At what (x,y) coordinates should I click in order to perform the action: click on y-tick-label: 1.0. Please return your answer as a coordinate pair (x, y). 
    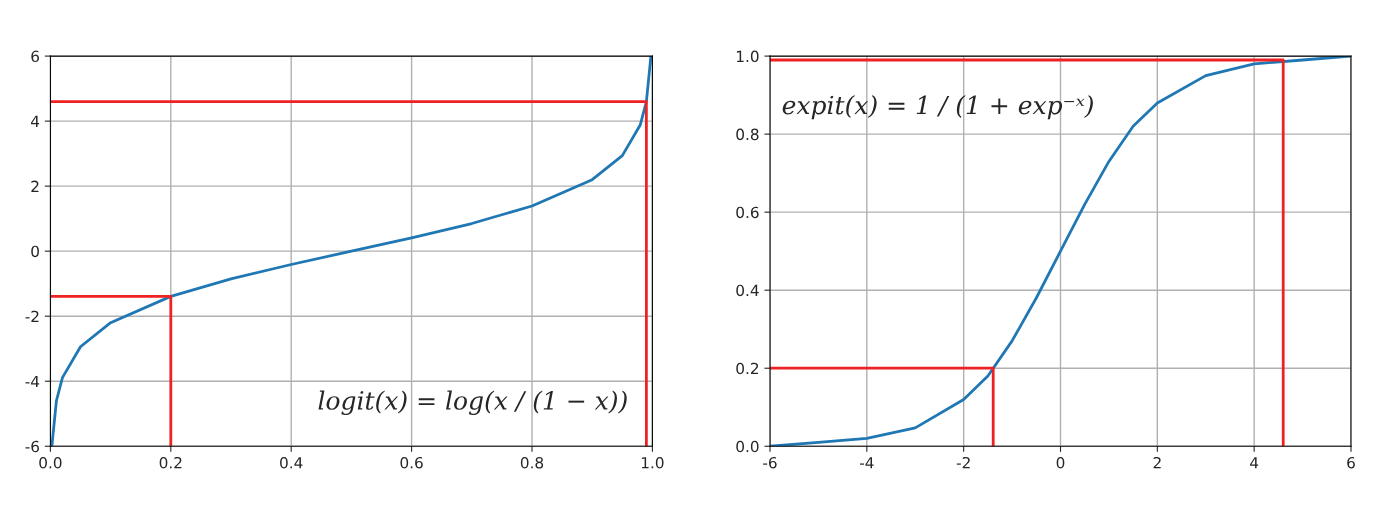
    Looking at the image, I should click on (747, 56).